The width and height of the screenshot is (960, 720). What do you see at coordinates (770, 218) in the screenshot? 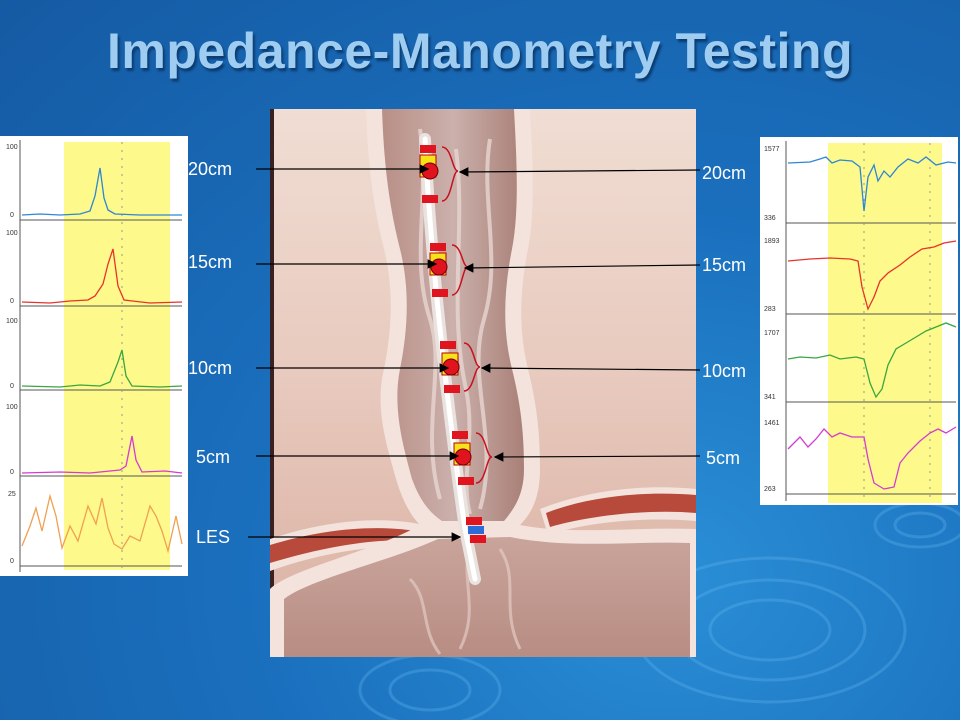
I see `right-axis-label: 336` at bounding box center [770, 218].